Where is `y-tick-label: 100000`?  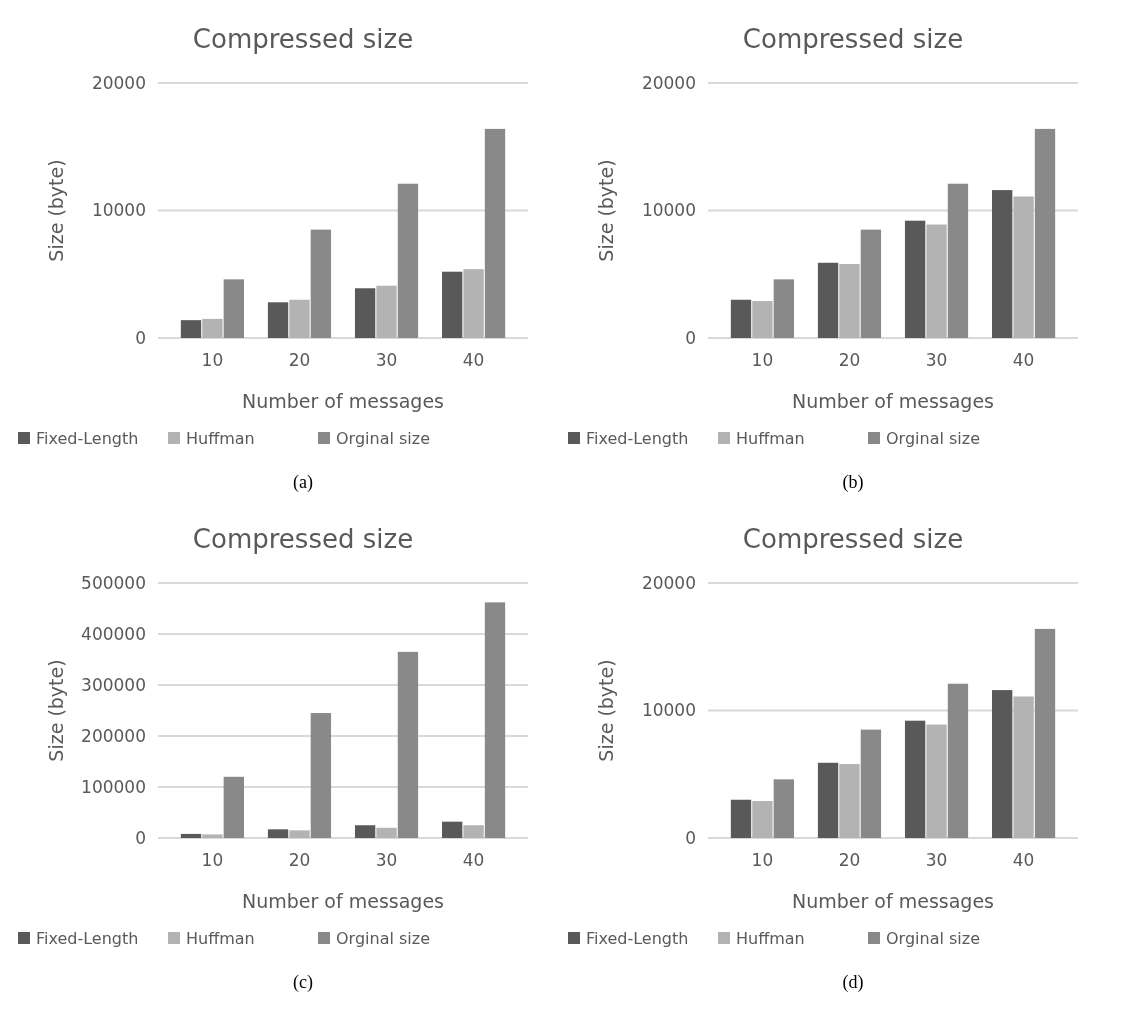
y-tick-label: 100000 is located at coordinates (113, 786).